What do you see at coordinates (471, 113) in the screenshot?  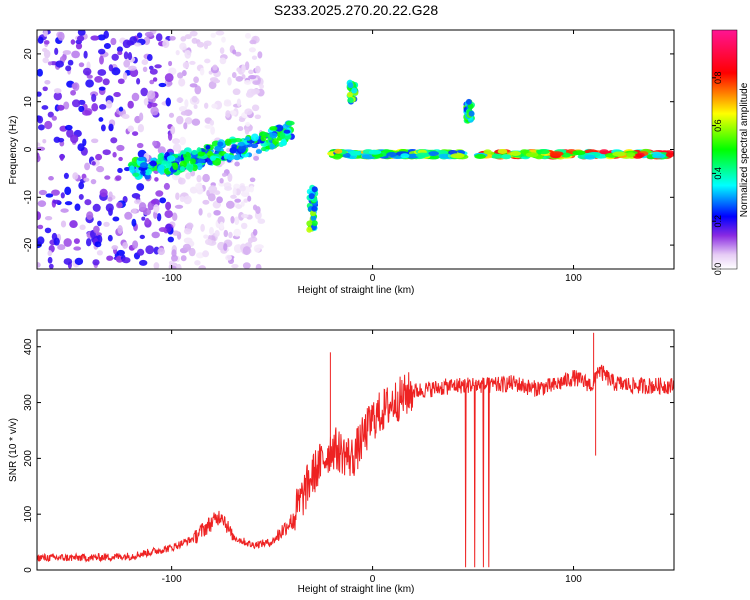 I see `heatmap-right-spur` at bounding box center [471, 113].